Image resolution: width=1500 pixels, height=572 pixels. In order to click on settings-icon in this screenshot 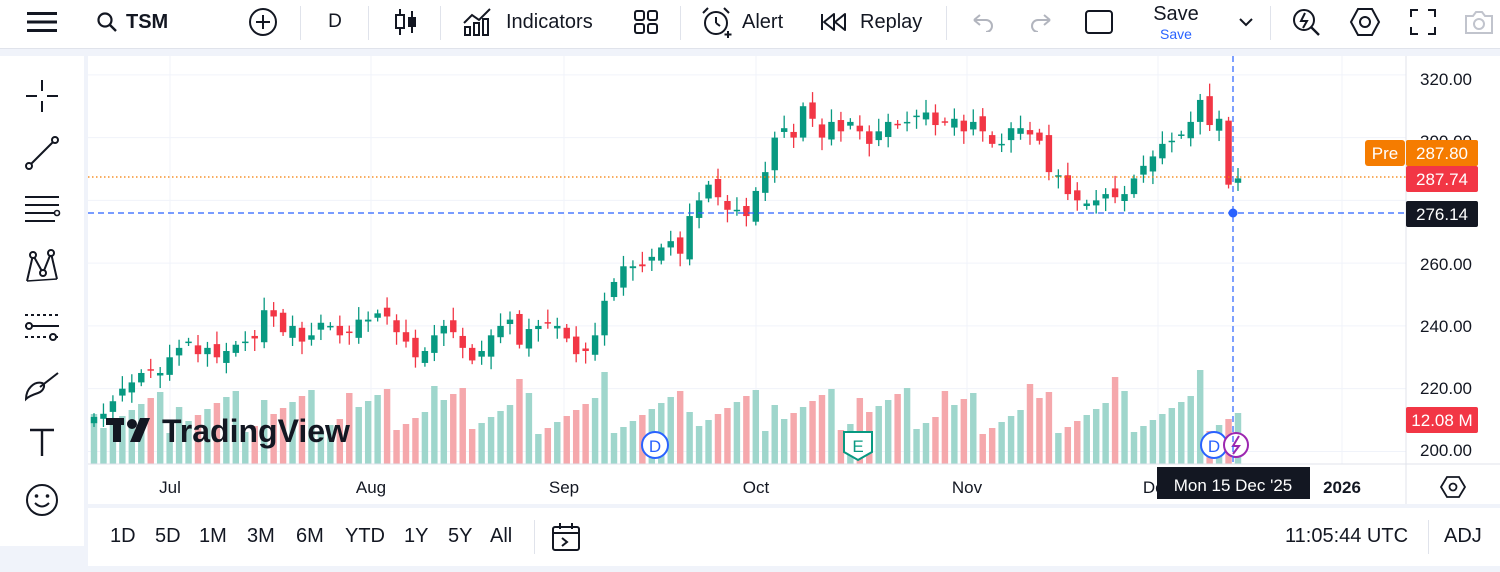, I will do `click(1365, 22)`.